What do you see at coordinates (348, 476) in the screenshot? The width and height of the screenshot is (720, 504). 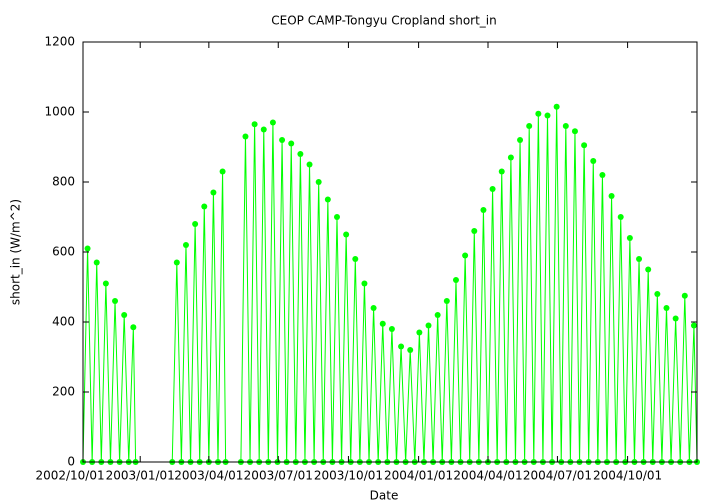 I see `x-tick-label: 2003/10/01` at bounding box center [348, 476].